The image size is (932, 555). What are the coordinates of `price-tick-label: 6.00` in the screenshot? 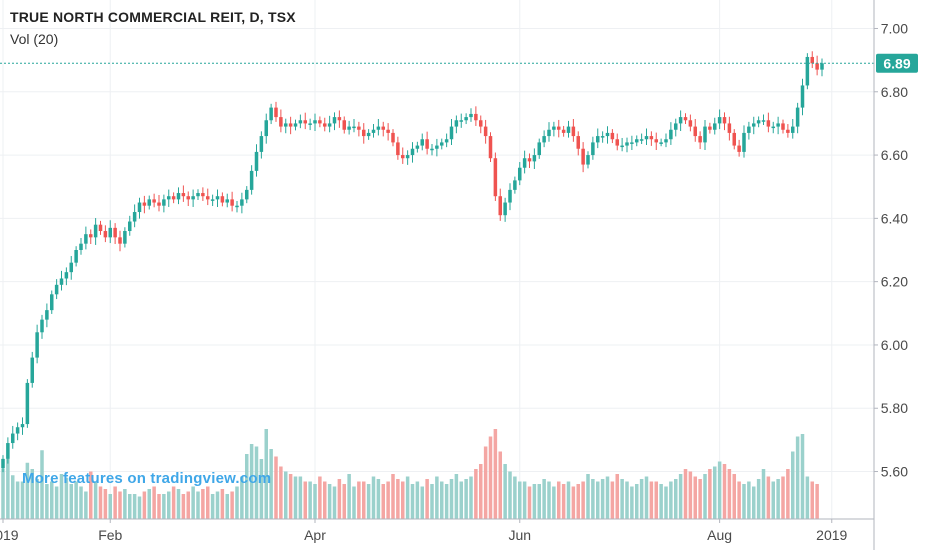 It's located at (894, 345).